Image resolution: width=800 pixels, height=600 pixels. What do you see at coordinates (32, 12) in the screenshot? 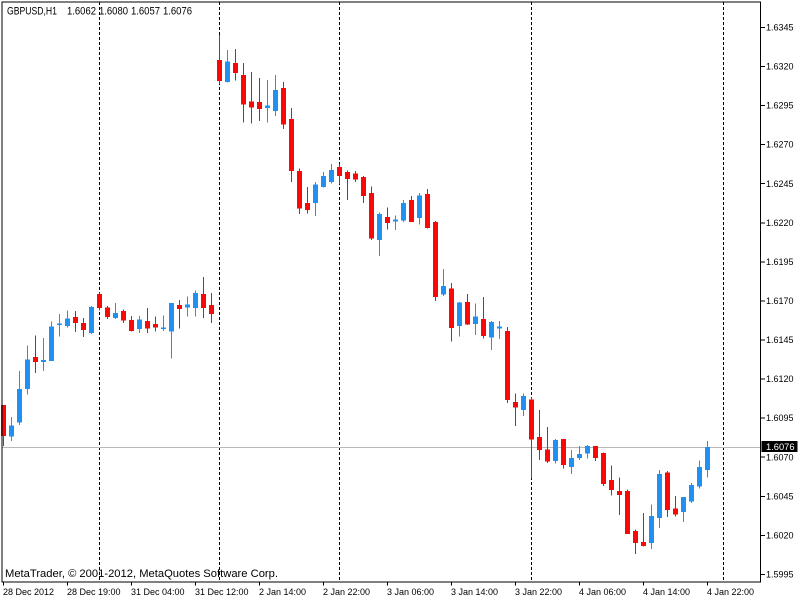
I see `svg-text: GBPUSD,H1` at bounding box center [32, 12].